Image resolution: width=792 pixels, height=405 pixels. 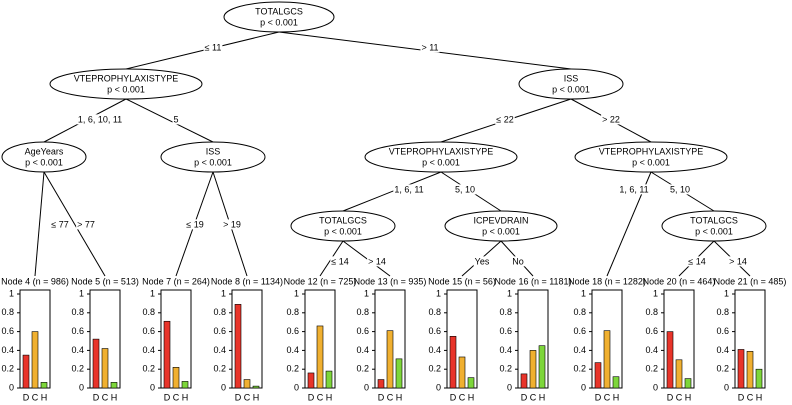 What do you see at coordinates (35, 281) in the screenshot?
I see `terminal-title: Node 4 (n = 986)` at bounding box center [35, 281].